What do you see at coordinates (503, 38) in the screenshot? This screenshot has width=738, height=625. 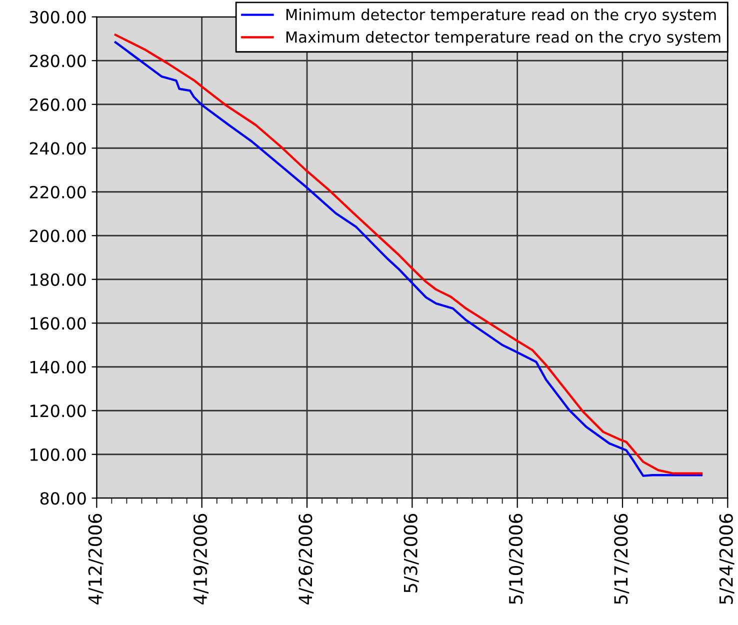 I see `legend-label: Maximum detector temperature read on the cryo system` at bounding box center [503, 38].